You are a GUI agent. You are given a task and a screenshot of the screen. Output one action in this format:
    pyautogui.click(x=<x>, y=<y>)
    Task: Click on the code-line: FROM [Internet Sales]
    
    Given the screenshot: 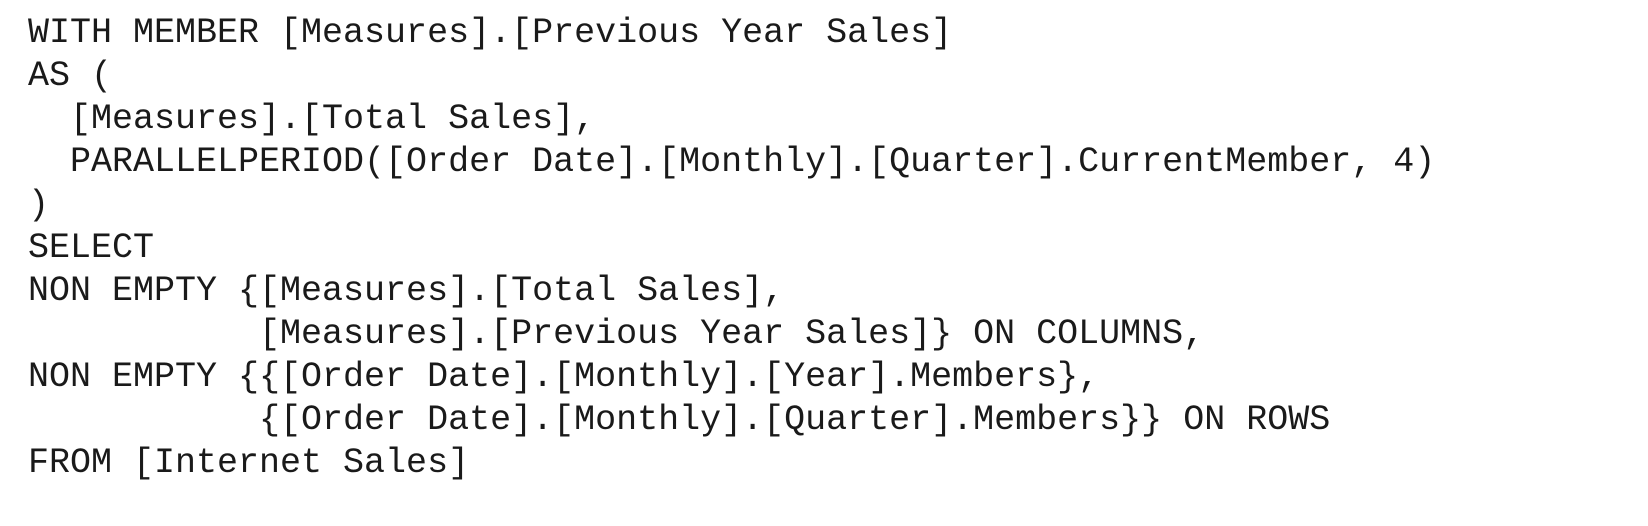 What is the action you would take?
    pyautogui.click(x=249, y=463)
    